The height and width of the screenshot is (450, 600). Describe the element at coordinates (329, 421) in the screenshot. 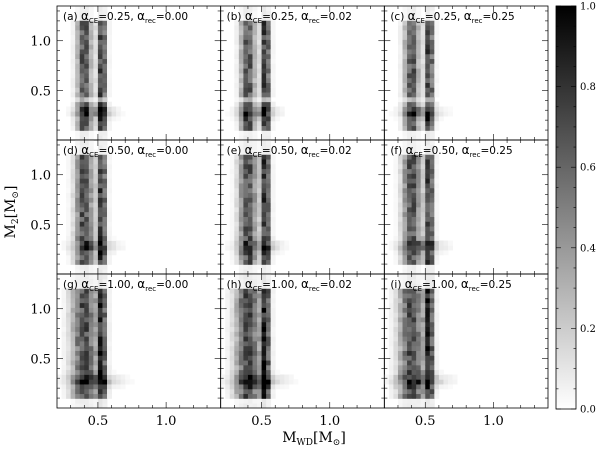

I see `x-tick-label: 1.0` at that location.